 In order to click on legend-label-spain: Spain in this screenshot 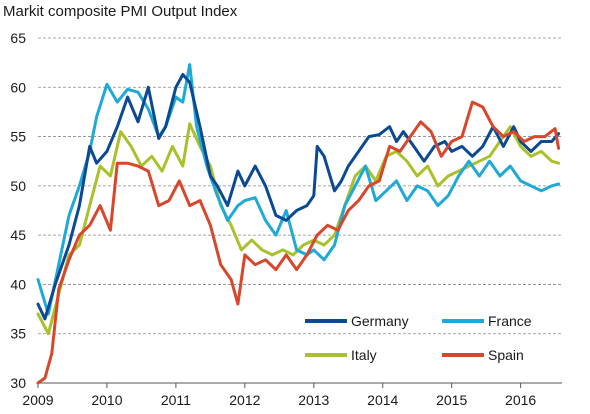, I will do `click(506, 355)`.